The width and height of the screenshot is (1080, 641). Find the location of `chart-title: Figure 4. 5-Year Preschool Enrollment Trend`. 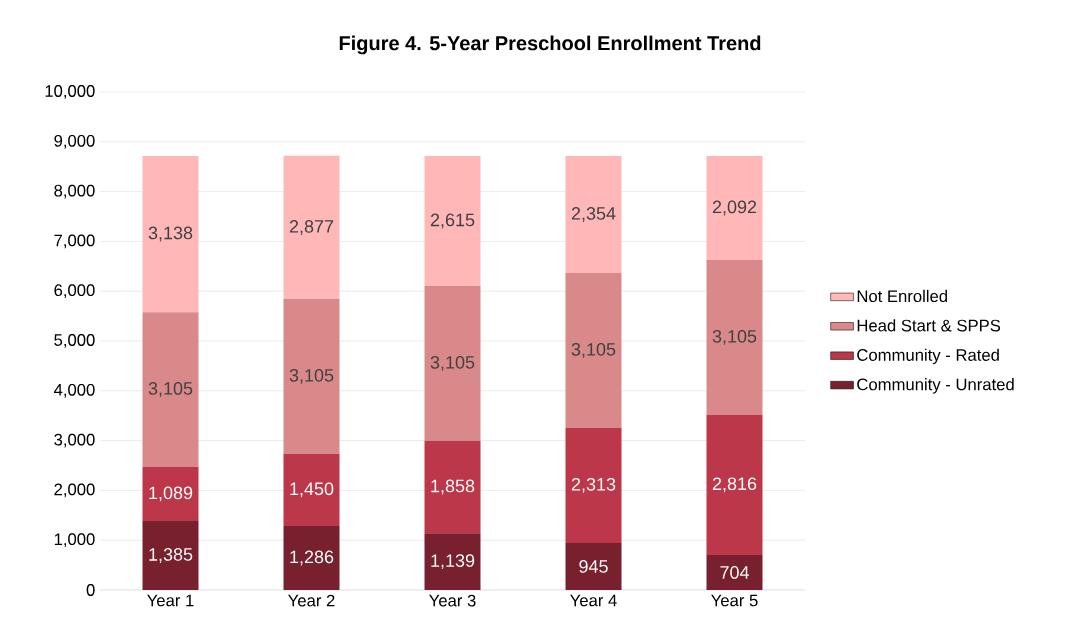

chart-title: Figure 4. 5-Year Preschool Enrollment Trend is located at coordinates (550, 45).